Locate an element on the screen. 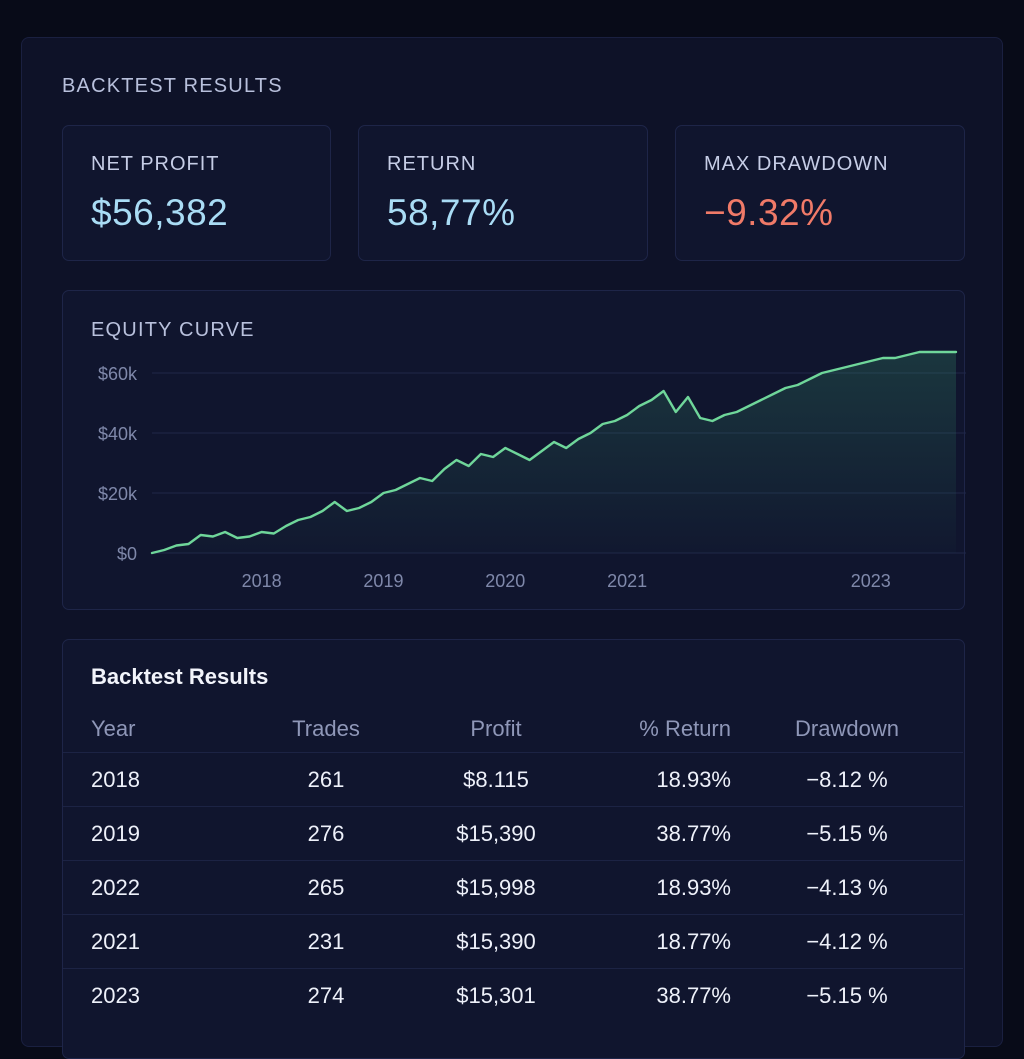  column-header-drawdown: Drawdown is located at coordinates (847, 728).